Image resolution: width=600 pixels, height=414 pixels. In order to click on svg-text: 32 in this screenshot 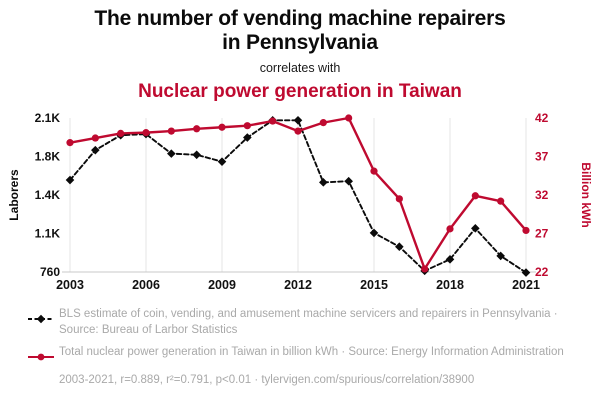, I will do `click(542, 195)`.